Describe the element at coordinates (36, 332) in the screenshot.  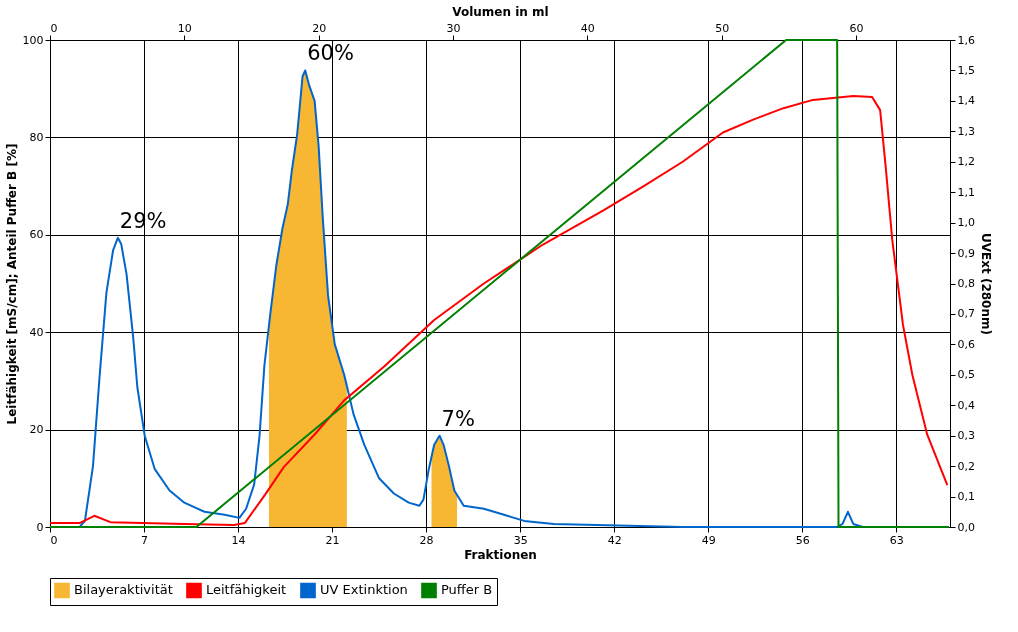
I see `y-tick-label: 40` at that location.